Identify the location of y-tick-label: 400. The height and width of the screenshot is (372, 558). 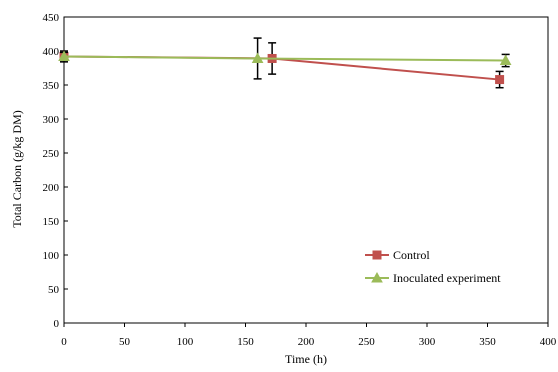
(51, 52).